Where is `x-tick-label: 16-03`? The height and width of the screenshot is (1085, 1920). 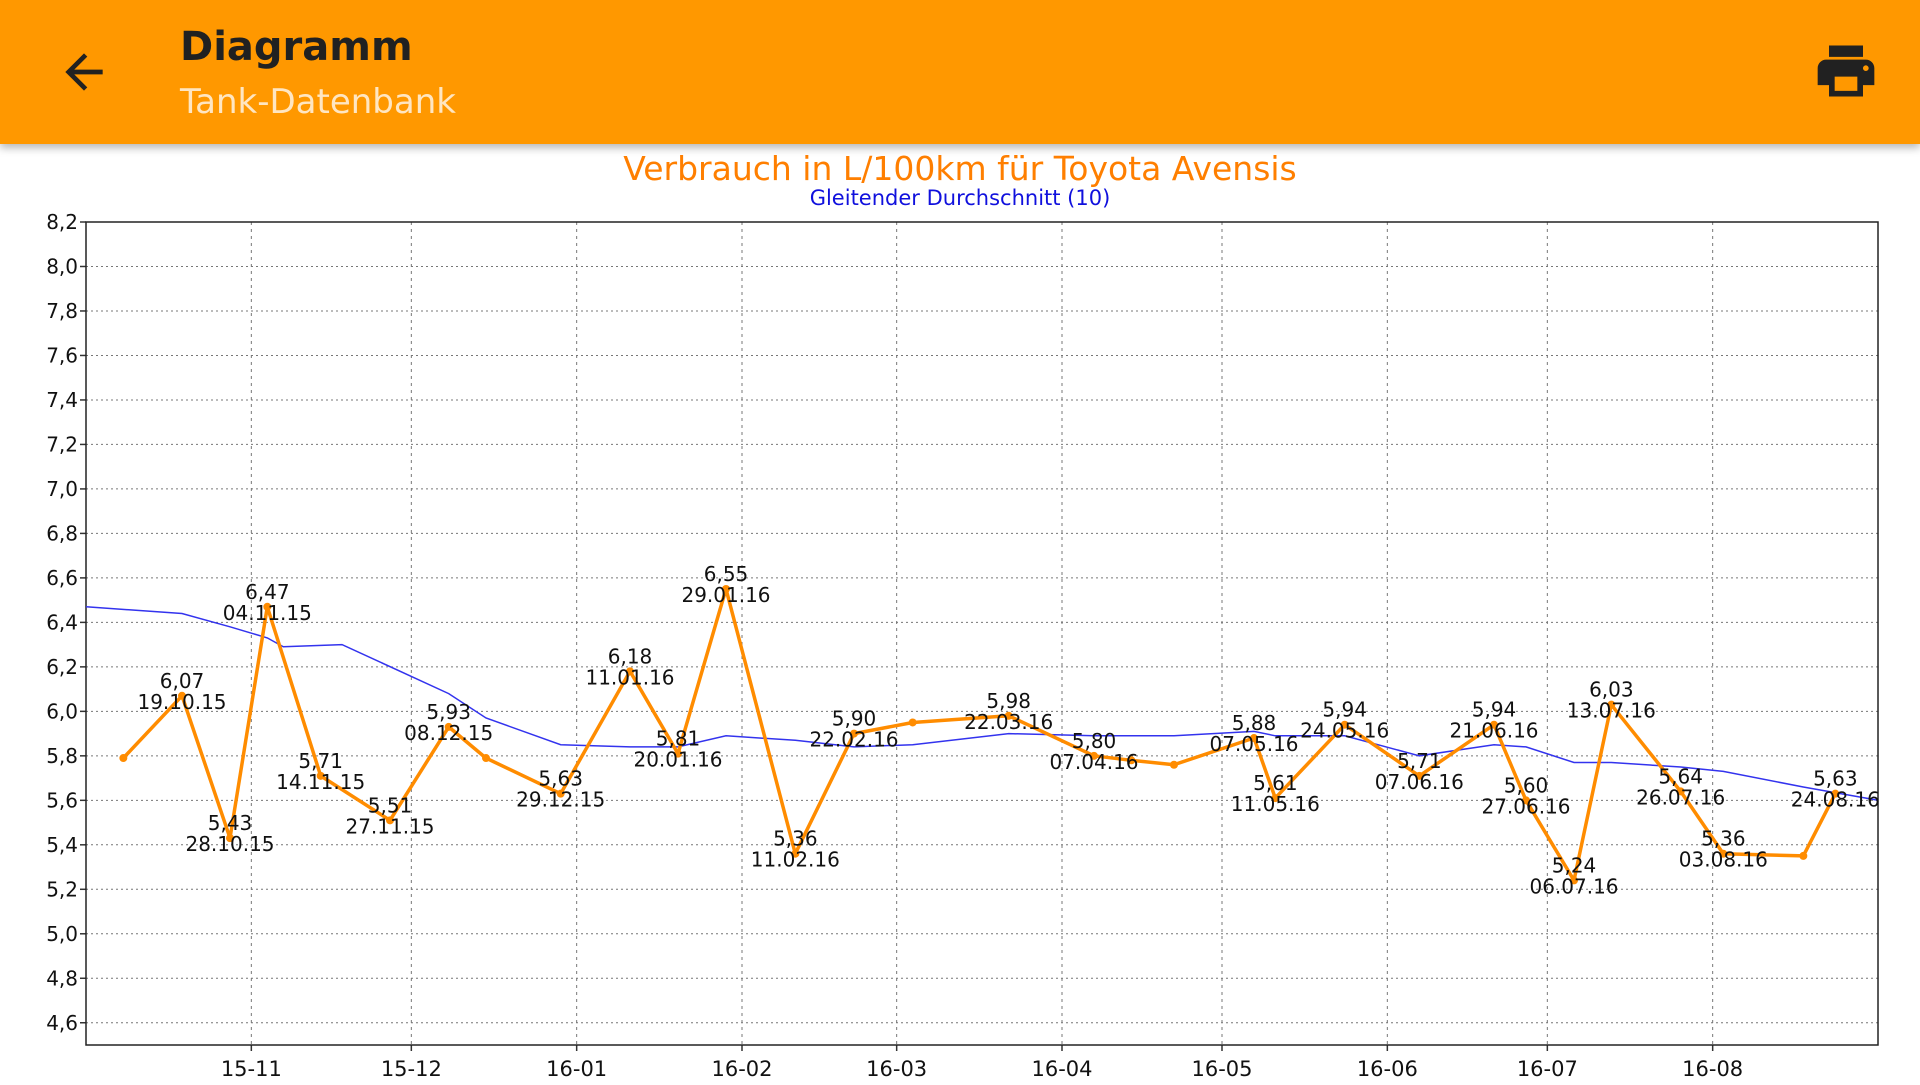 x-tick-label: 16-03 is located at coordinates (896, 1068).